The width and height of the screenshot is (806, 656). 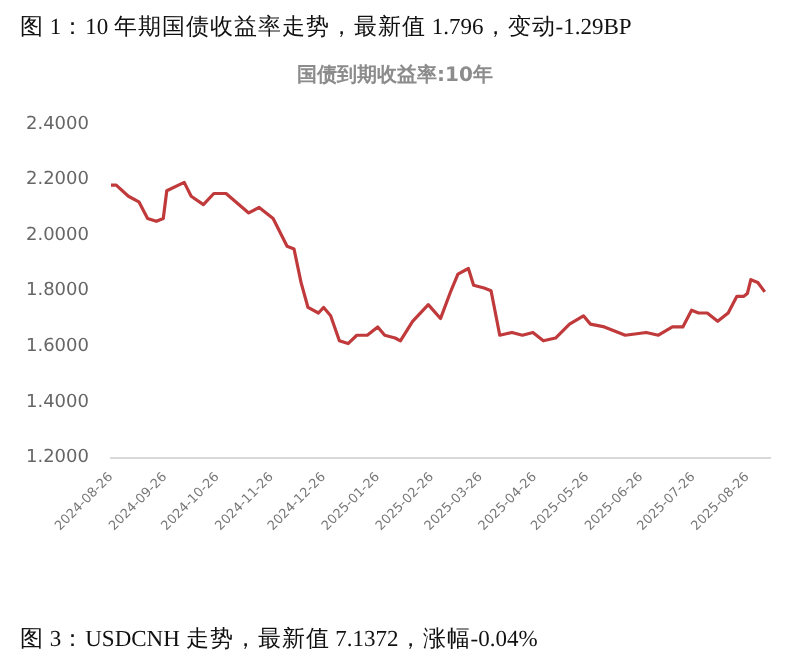 I want to click on y-tick-label: 2.4000, so click(x=57, y=124).